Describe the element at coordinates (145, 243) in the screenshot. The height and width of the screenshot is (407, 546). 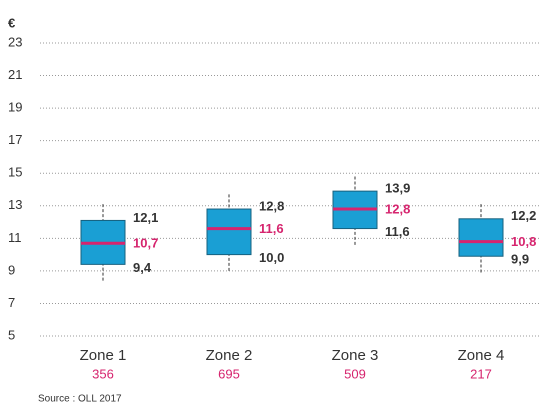
I see `median-label: 10,7` at that location.